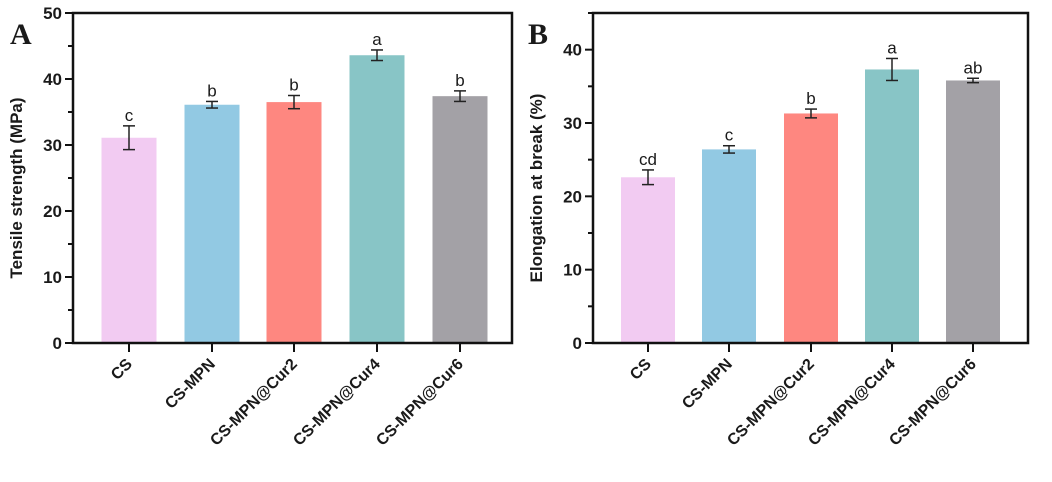  Describe the element at coordinates (536, 188) in the screenshot. I see `y-axis-label: Elongation at break (%)` at that location.